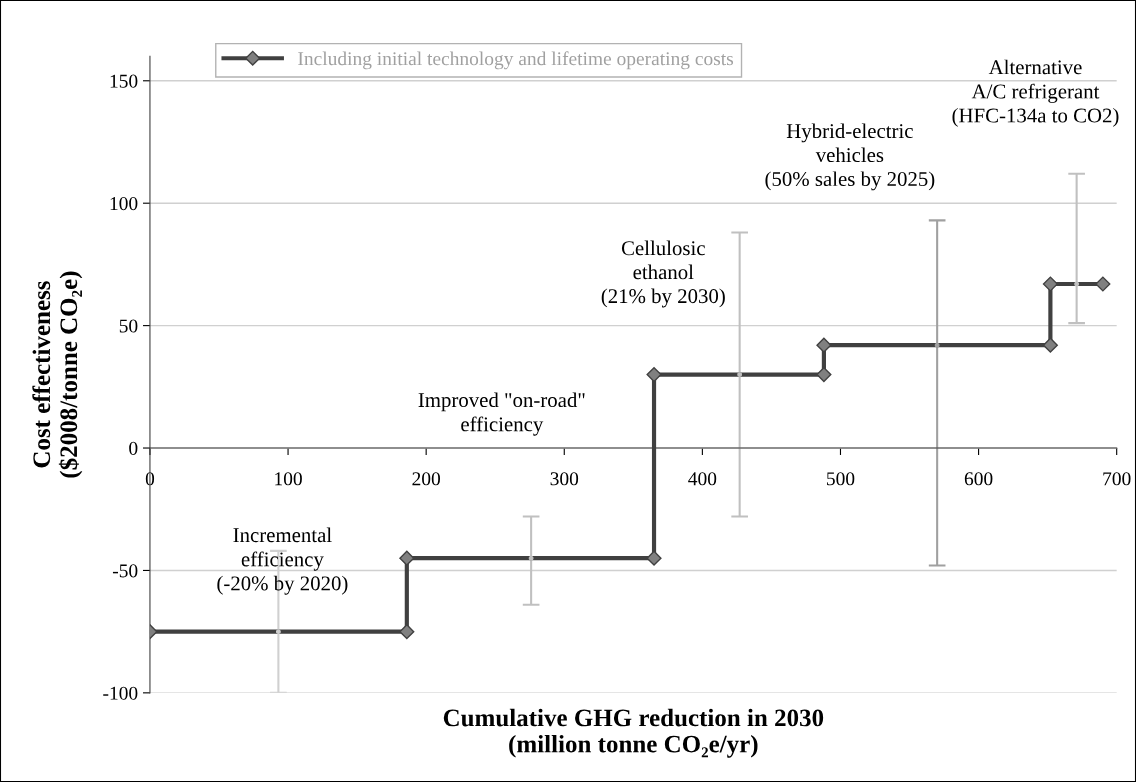  Describe the element at coordinates (841, 479) in the screenshot. I see `x-tick-label: 500` at that location.